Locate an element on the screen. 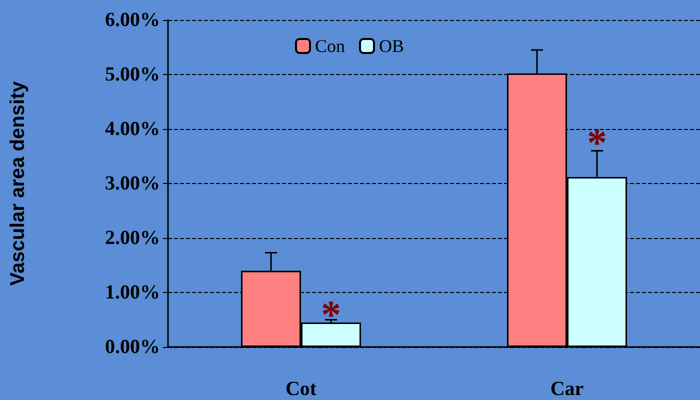  legend-label: OB is located at coordinates (391, 46).